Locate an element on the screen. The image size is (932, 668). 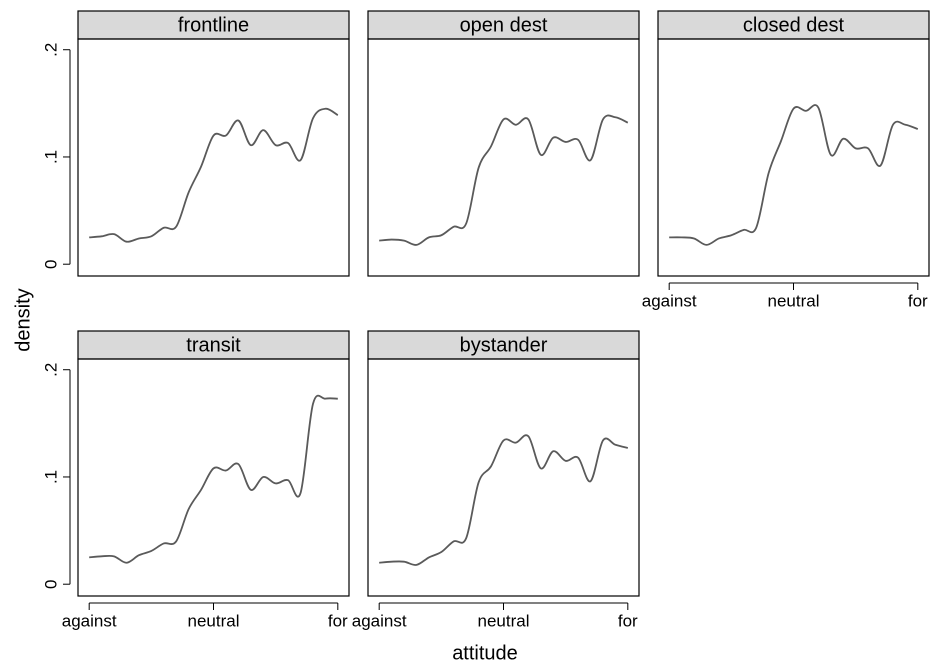
x-axis-label: attitude is located at coordinates (485, 653).